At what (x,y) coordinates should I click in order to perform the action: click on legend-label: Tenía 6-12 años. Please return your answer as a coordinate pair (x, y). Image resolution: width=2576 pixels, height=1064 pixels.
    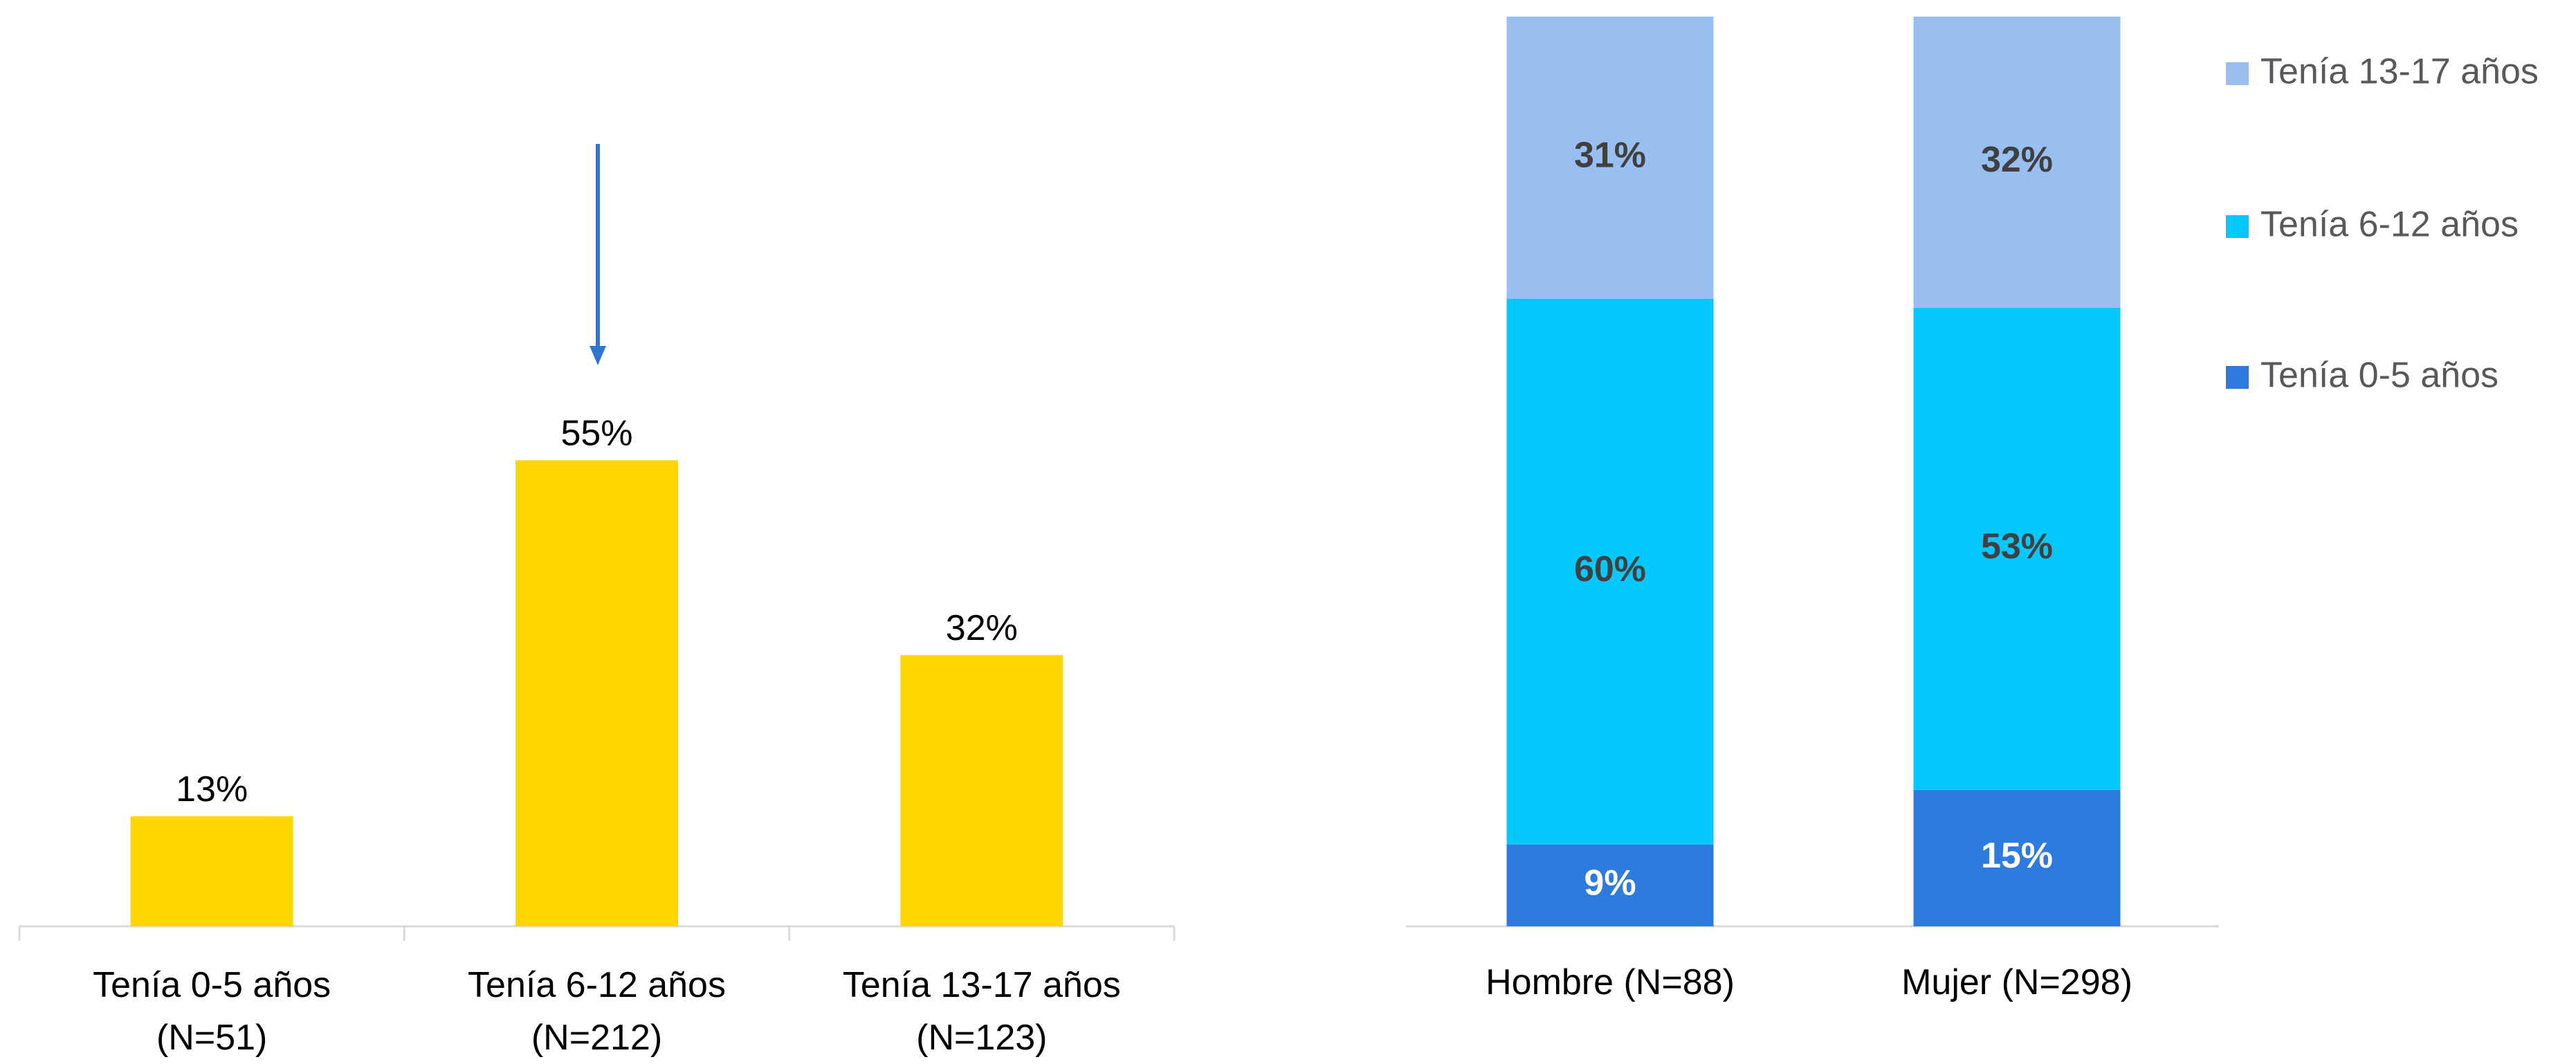
    Looking at the image, I should click on (2390, 225).